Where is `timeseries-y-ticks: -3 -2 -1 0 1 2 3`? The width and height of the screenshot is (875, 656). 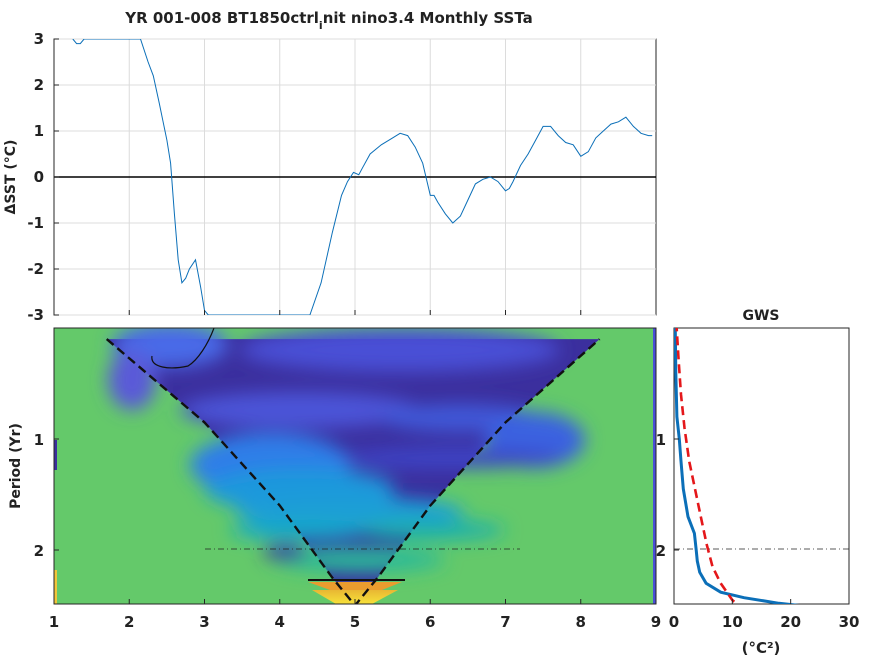
timeseries-y-ticks: -3 -2 -1 0 1 2 3 is located at coordinates (43, 177).